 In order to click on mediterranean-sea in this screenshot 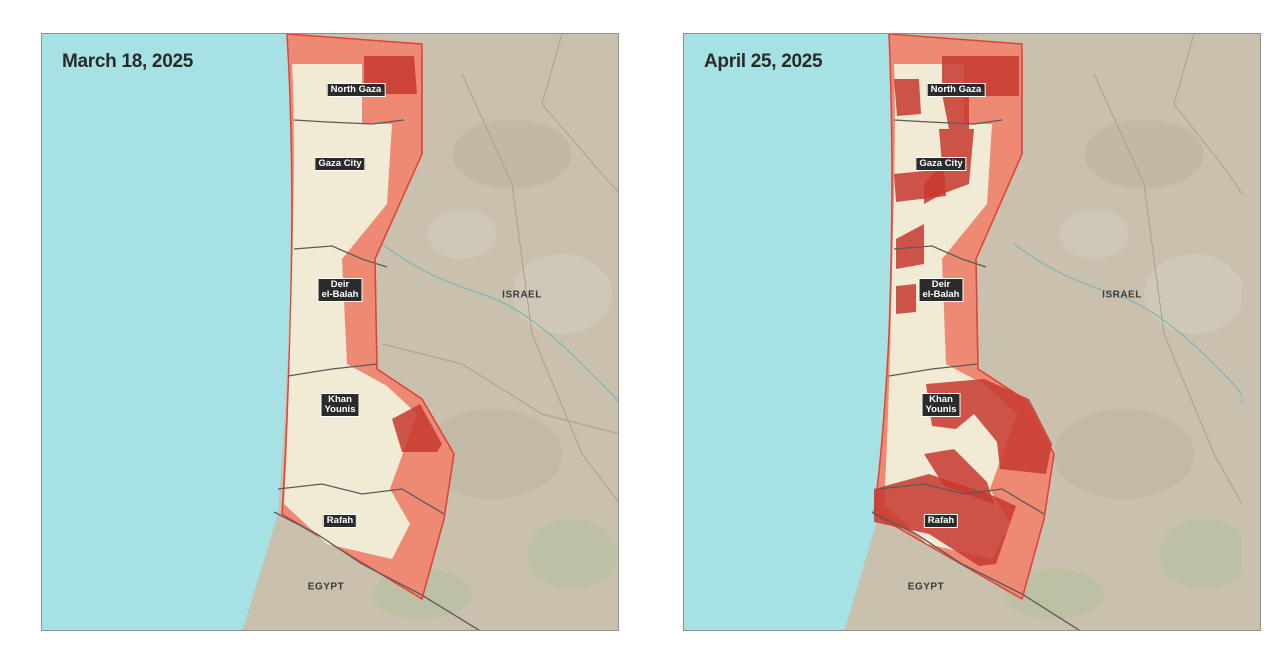, I will do `click(790, 332)`.